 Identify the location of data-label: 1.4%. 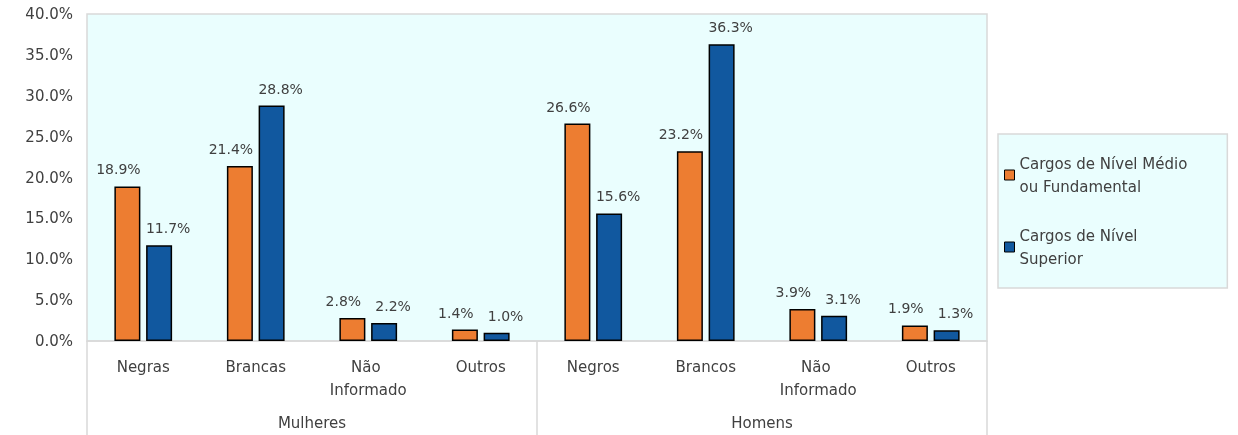
(456, 312).